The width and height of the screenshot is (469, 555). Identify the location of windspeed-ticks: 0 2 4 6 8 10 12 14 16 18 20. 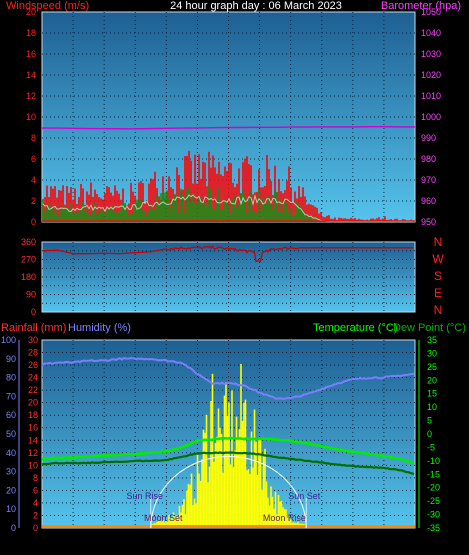
(31, 117).